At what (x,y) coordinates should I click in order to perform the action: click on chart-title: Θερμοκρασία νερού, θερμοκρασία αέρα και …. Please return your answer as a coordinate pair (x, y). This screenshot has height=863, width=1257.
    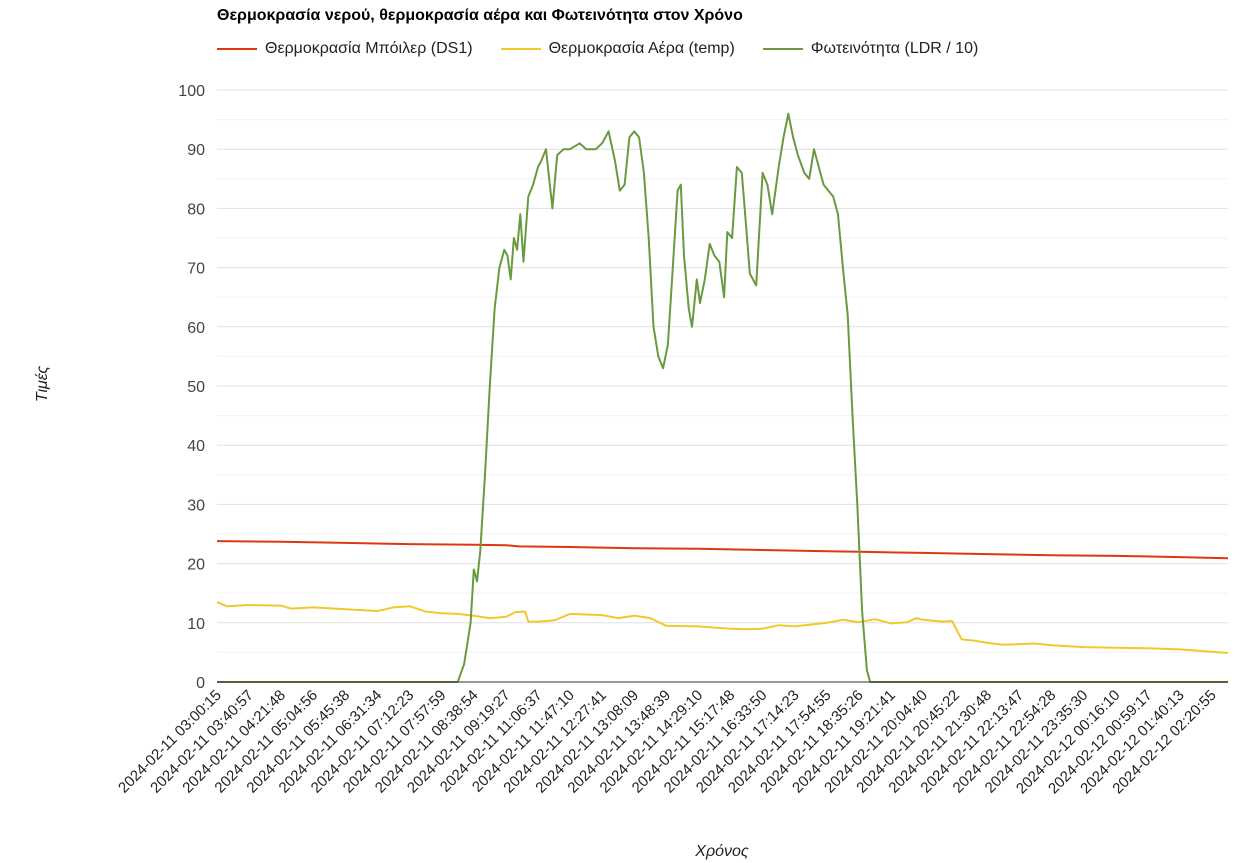
    Looking at the image, I should click on (480, 15).